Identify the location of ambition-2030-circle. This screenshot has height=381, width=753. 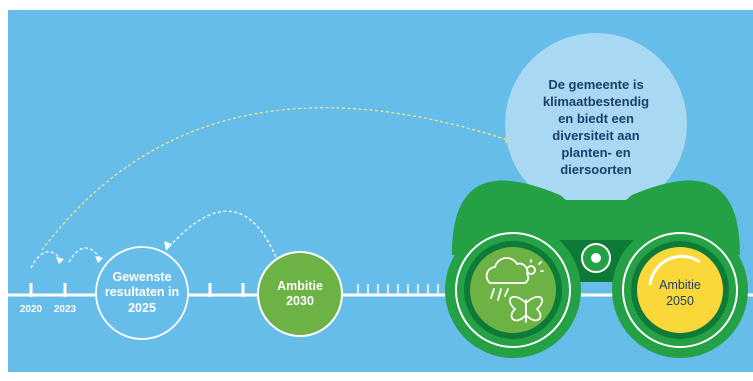
(300, 294).